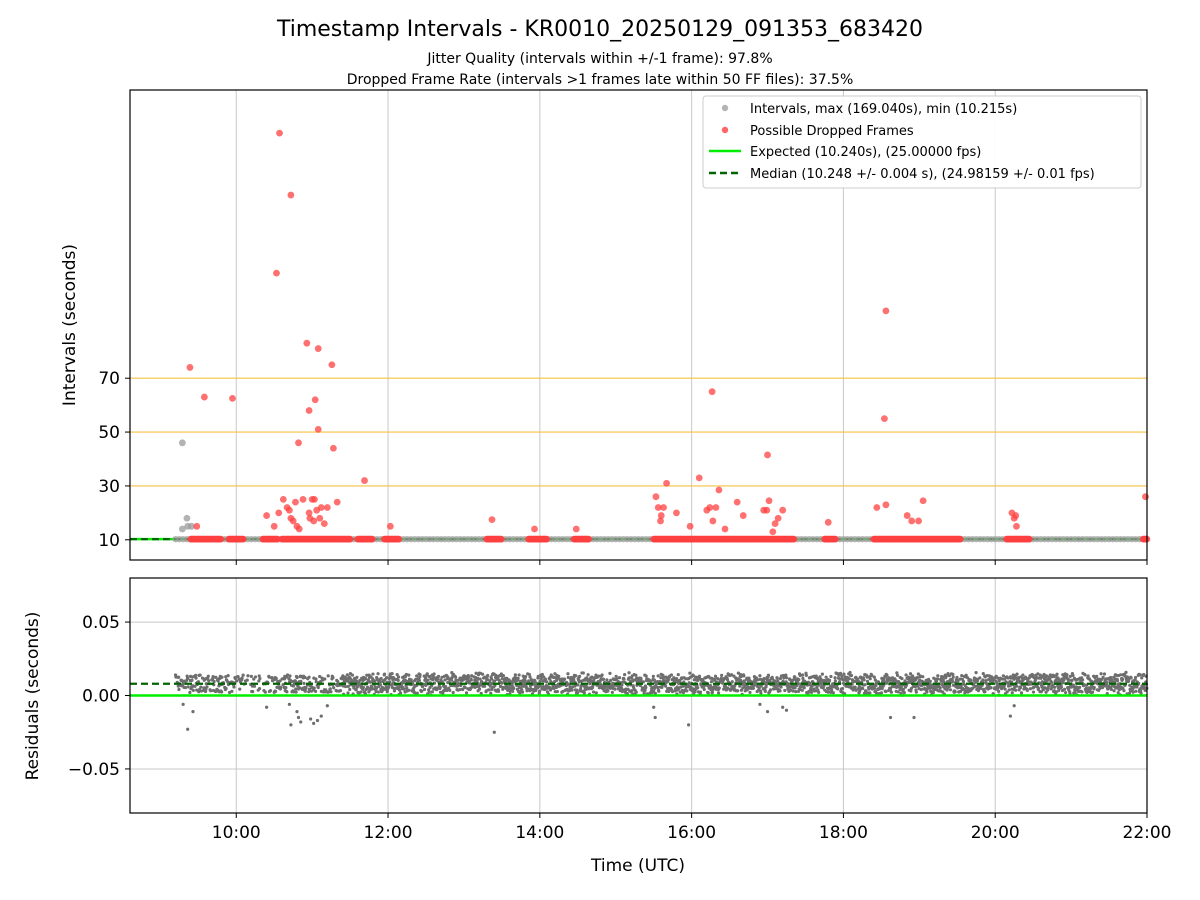 This screenshot has width=1200, height=900. Describe the element at coordinates (109, 433) in the screenshot. I see `intervals-ytick-label: 50` at that location.